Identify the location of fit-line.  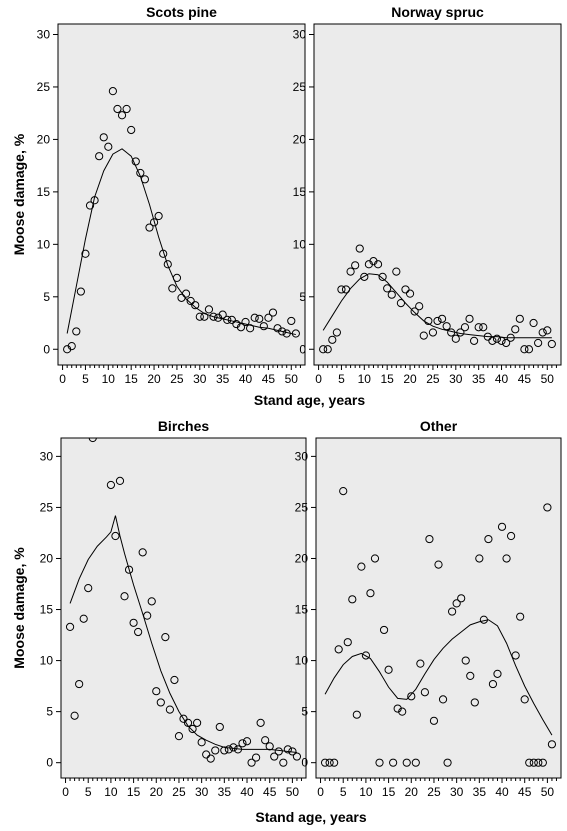
(181, 242).